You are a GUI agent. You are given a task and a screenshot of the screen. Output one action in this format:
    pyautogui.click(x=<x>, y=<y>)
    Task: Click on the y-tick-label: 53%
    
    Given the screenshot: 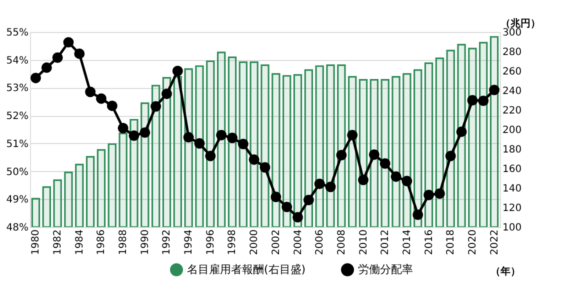 What is the action you would take?
    pyautogui.click(x=17, y=88)
    